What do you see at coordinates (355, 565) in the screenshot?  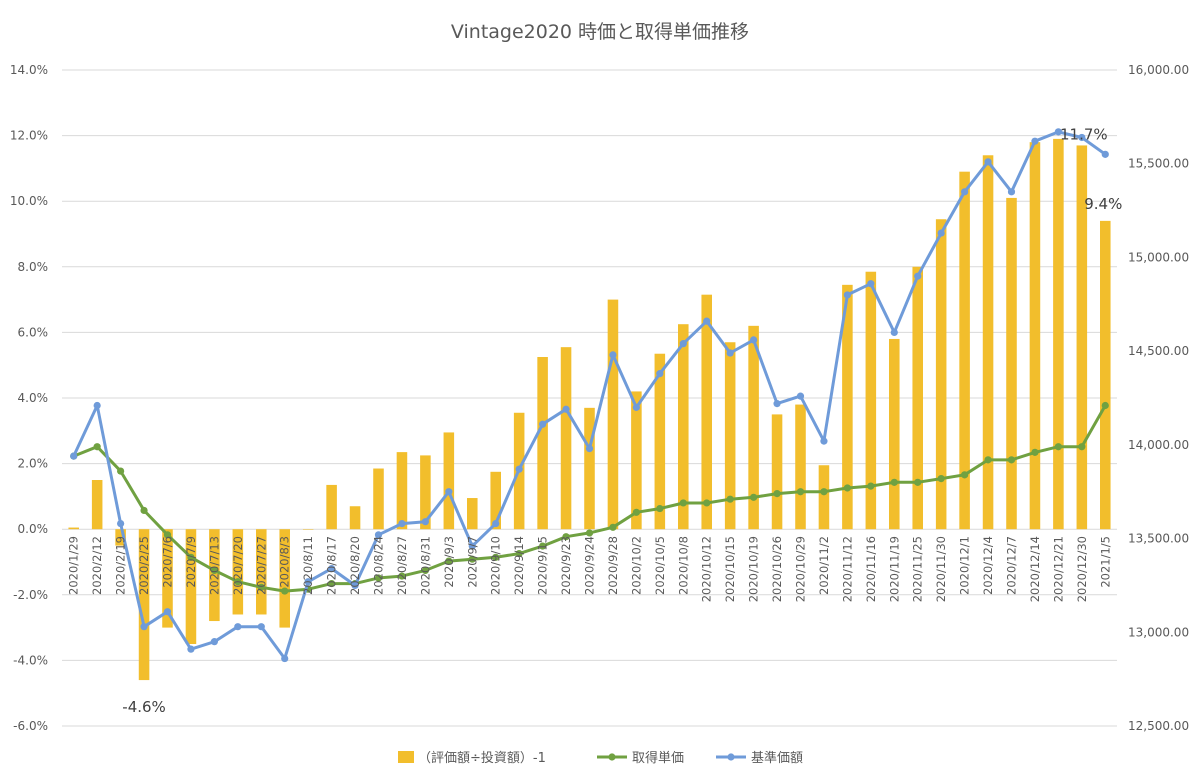 I see `x-tick-label: 2020/8/20` at bounding box center [355, 565].